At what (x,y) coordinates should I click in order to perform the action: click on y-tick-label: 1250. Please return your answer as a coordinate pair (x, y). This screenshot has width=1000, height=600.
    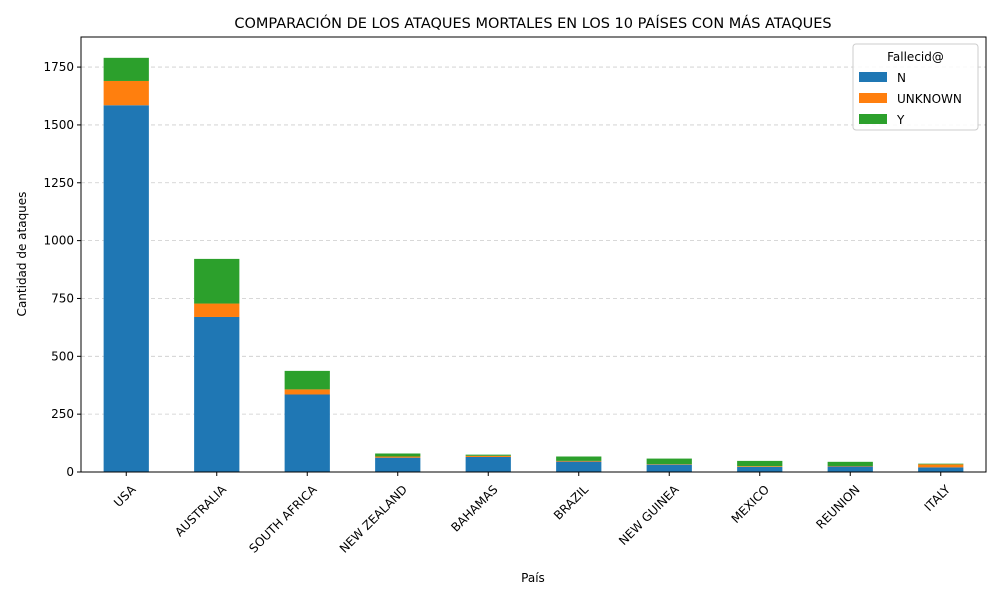
    Looking at the image, I should click on (58, 183).